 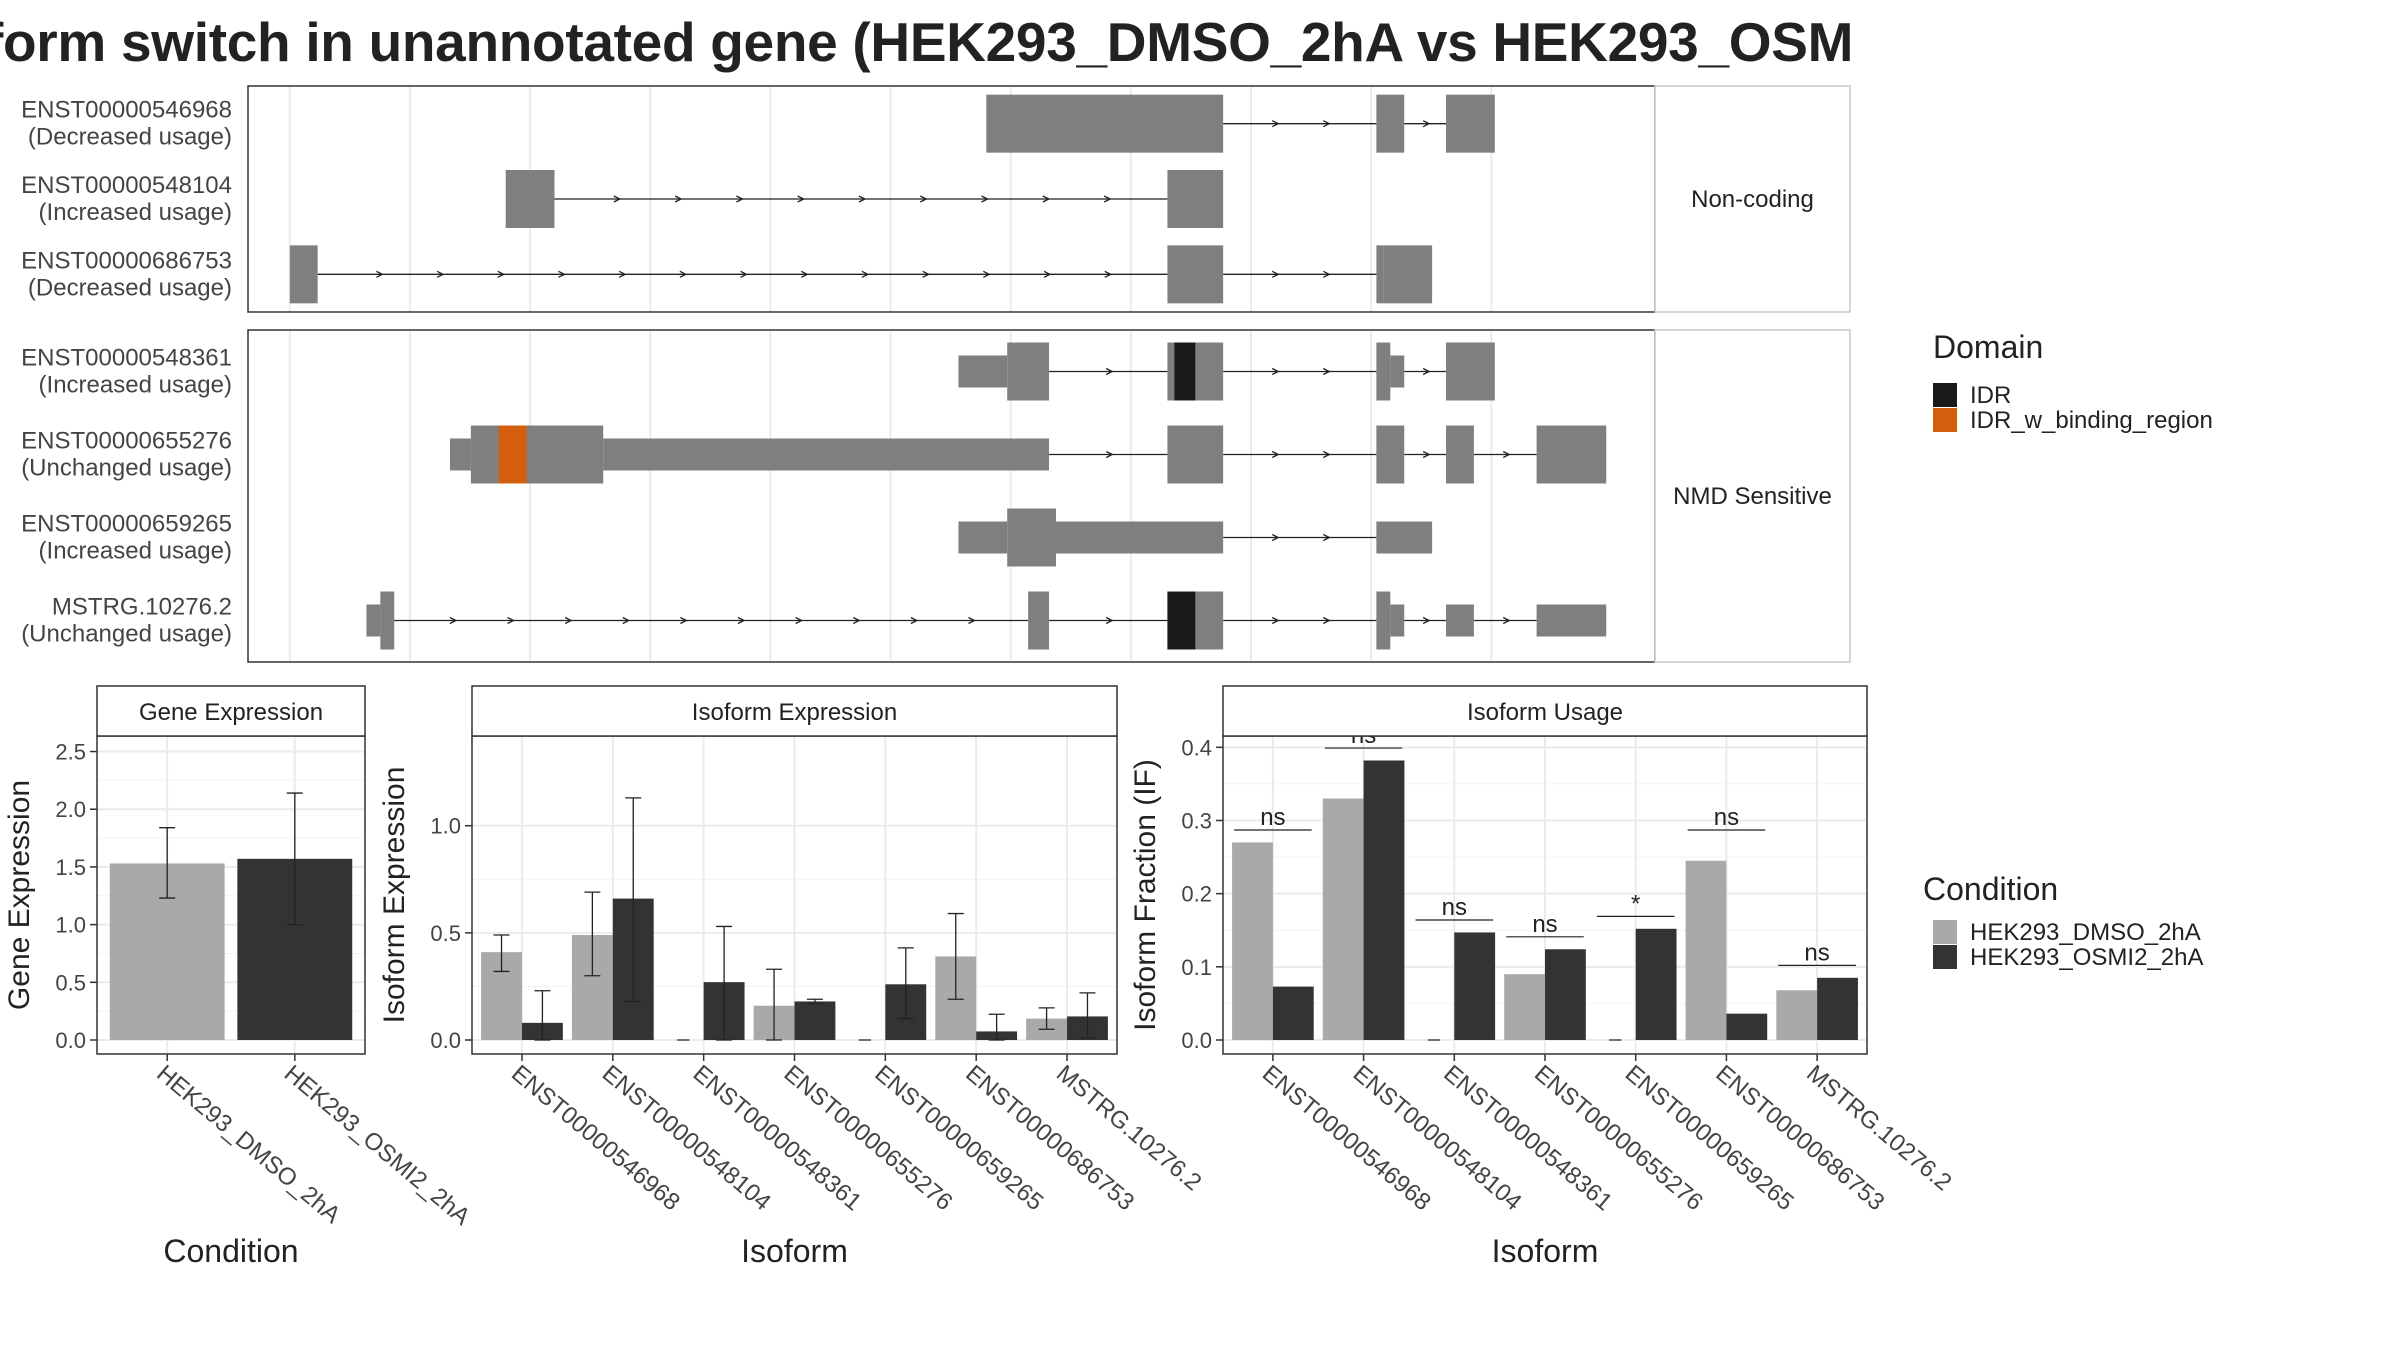 What do you see at coordinates (394, 895) in the screenshot?
I see `y-axis-label: Isoform Expression` at bounding box center [394, 895].